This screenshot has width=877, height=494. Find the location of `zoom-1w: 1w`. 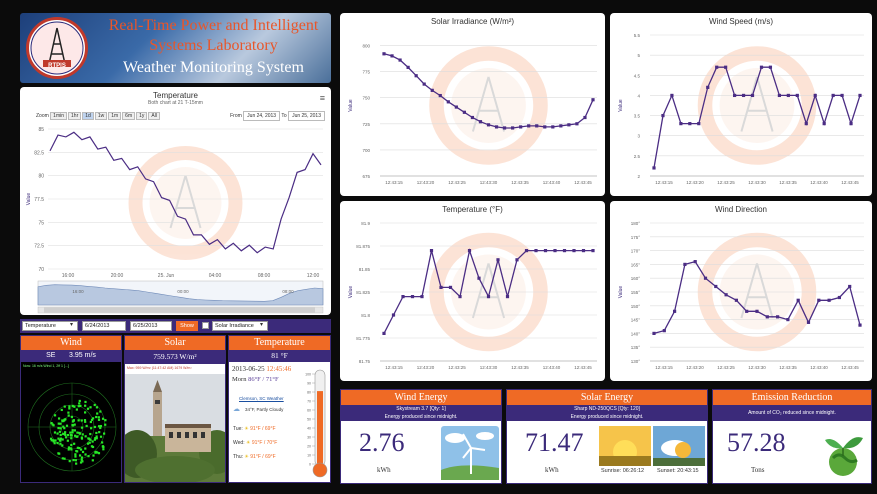

zoom-1w: 1w is located at coordinates (101, 116).